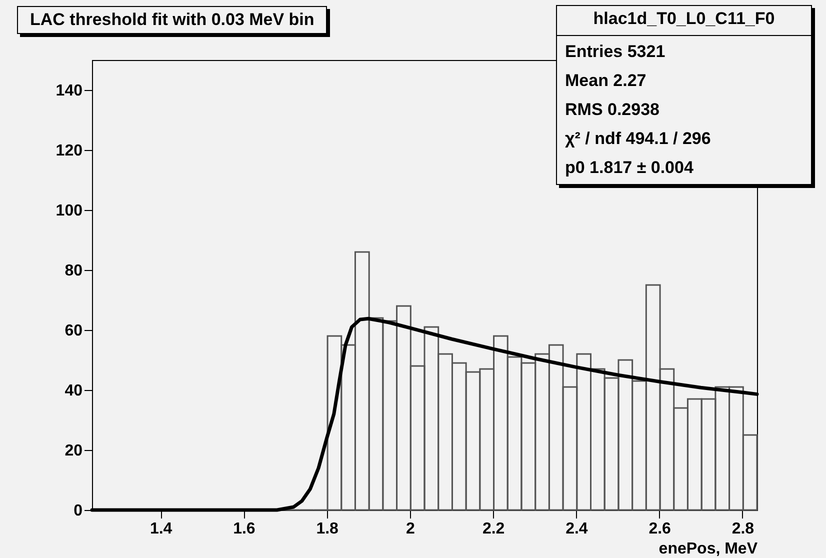 The image size is (826, 558). Describe the element at coordinates (69, 211) in the screenshot. I see `y-tick-label: 100` at that location.